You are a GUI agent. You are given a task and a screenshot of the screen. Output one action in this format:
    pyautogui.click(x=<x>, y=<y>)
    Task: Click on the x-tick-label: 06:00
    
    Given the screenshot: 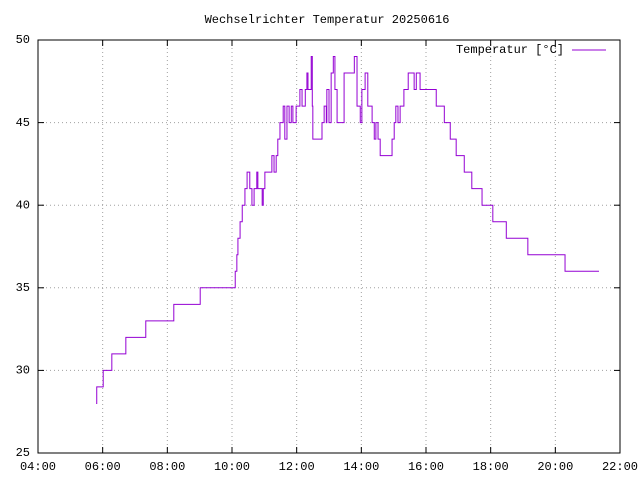 What is the action you would take?
    pyautogui.click(x=103, y=467)
    